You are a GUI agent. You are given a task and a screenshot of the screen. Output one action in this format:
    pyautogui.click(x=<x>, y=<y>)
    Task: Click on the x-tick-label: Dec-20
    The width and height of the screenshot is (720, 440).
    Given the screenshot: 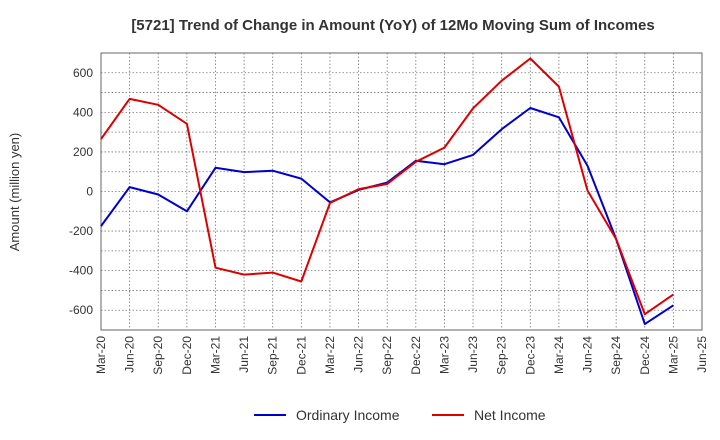 What is the action you would take?
    pyautogui.click(x=187, y=355)
    